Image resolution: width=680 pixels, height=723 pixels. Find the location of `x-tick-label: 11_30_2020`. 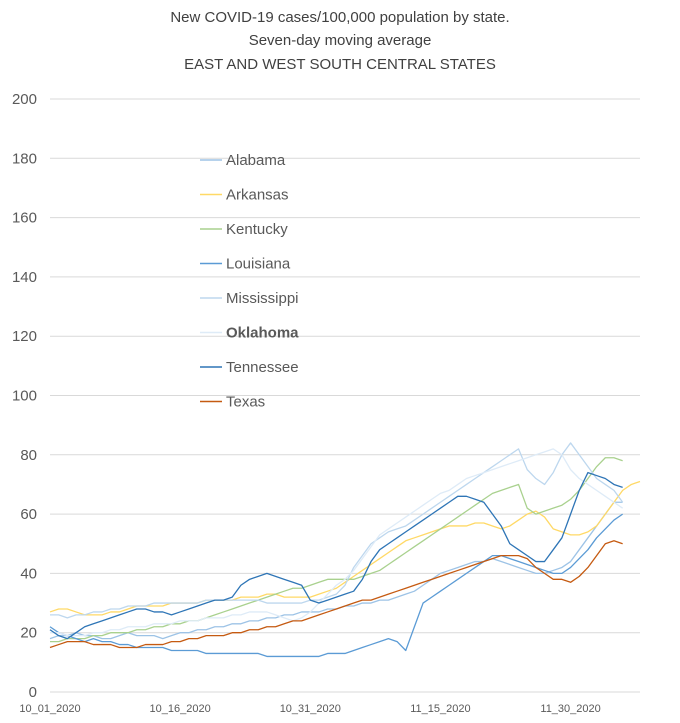

x-tick-label: 11_30_2020 is located at coordinates (570, 709).